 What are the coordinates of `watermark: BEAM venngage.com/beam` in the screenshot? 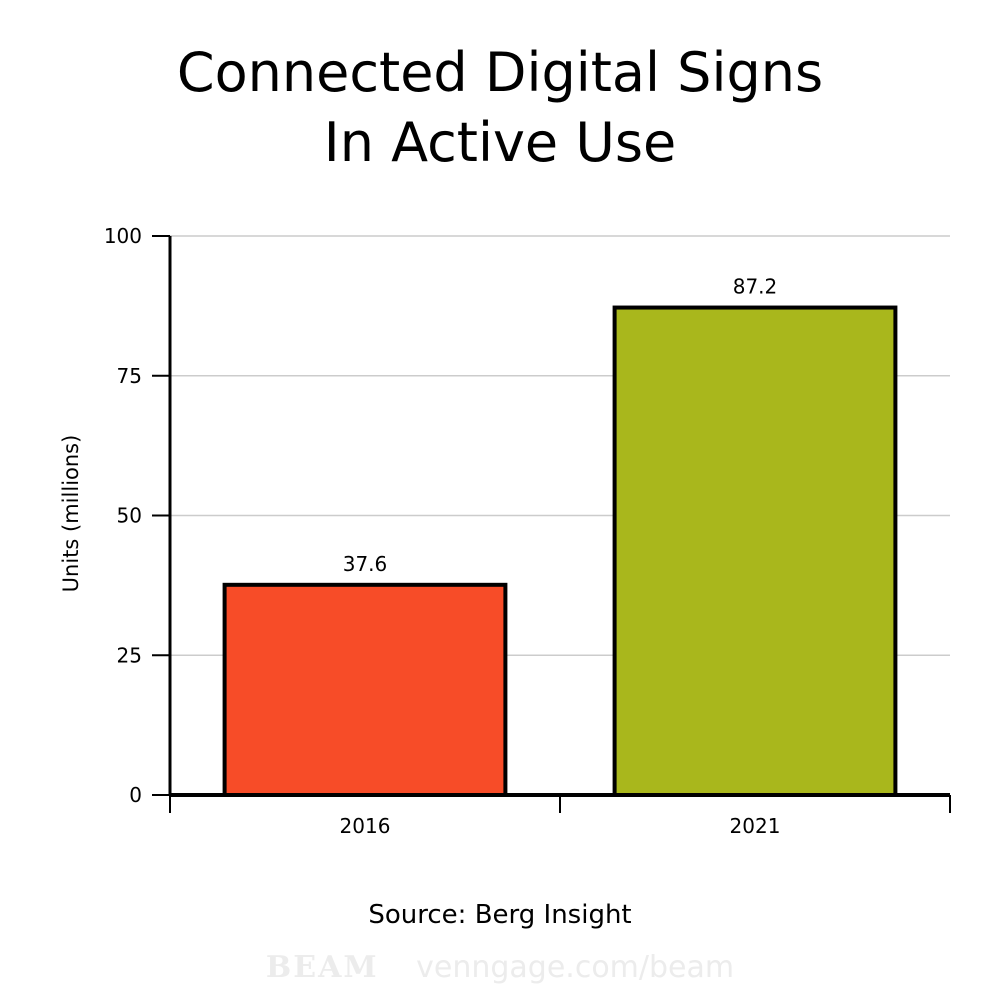 It's located at (500, 967).